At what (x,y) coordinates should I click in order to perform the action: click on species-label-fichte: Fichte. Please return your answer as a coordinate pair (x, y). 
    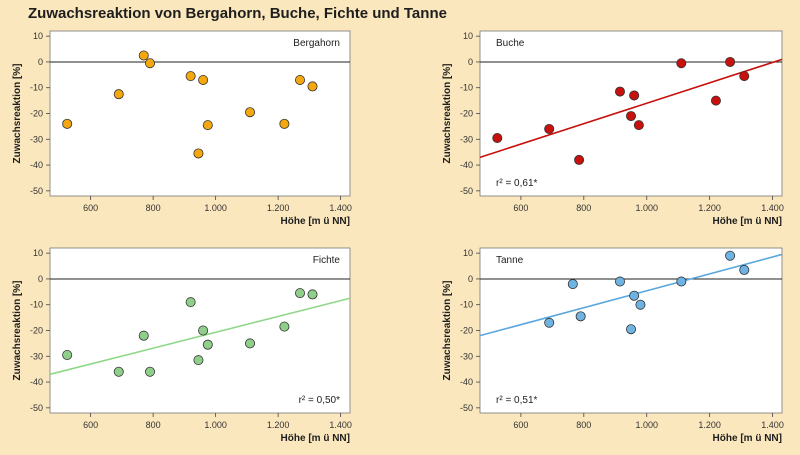
    Looking at the image, I should click on (327, 260).